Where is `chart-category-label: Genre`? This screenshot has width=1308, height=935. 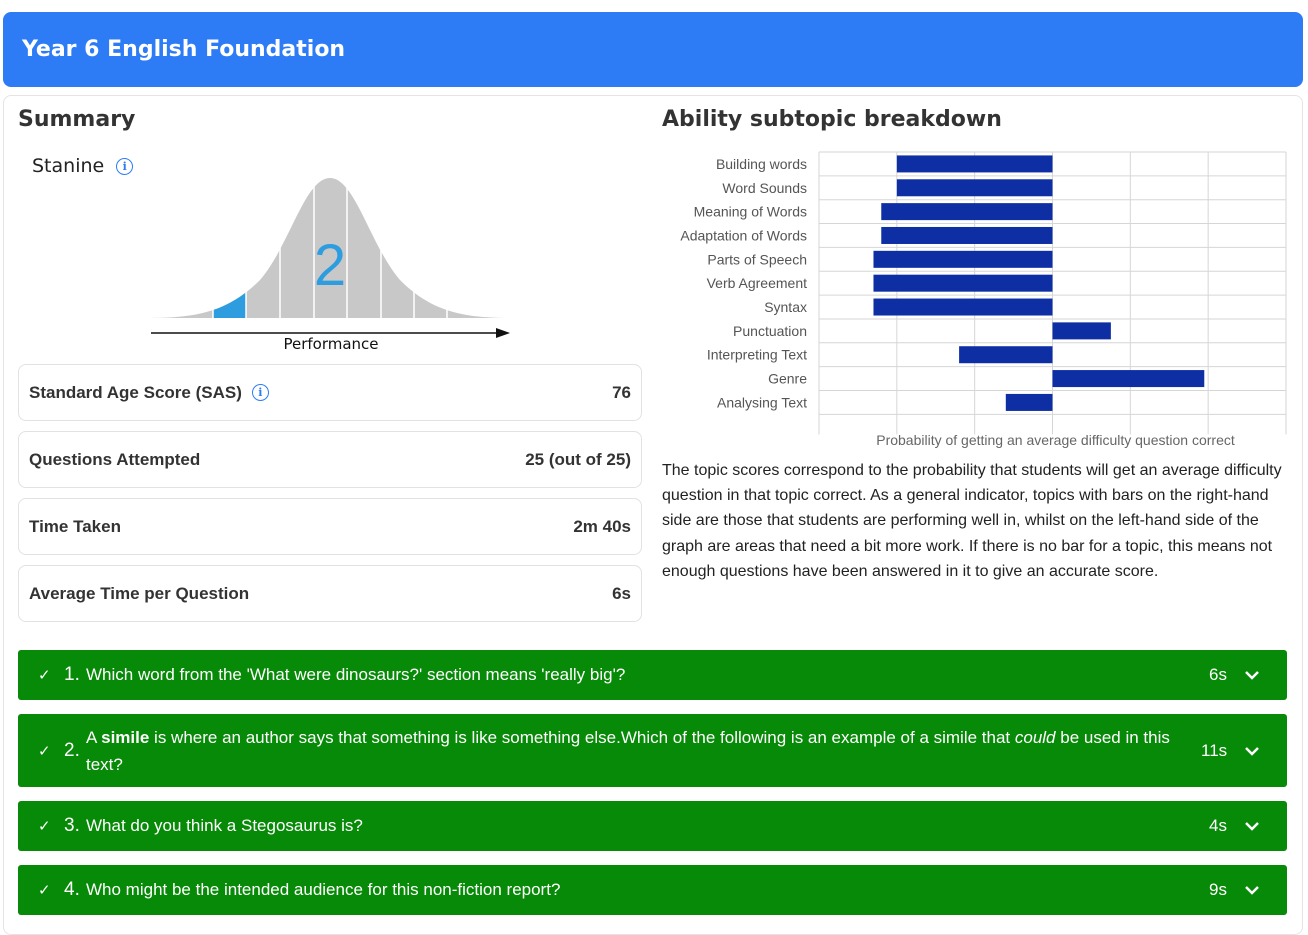
chart-category-label: Genre is located at coordinates (787, 379).